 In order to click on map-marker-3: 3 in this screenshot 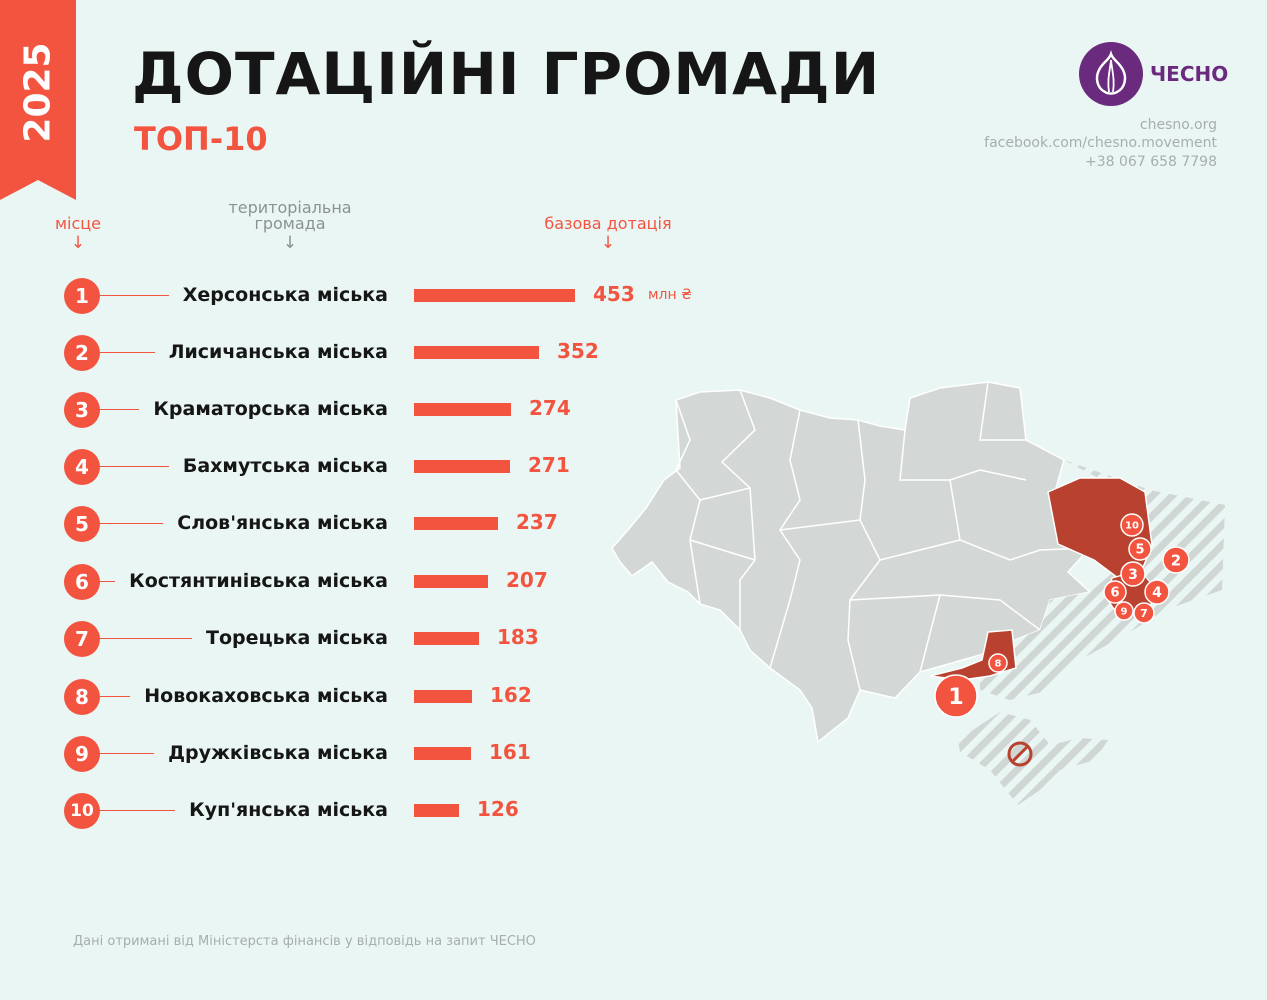, I will do `click(1133, 574)`.